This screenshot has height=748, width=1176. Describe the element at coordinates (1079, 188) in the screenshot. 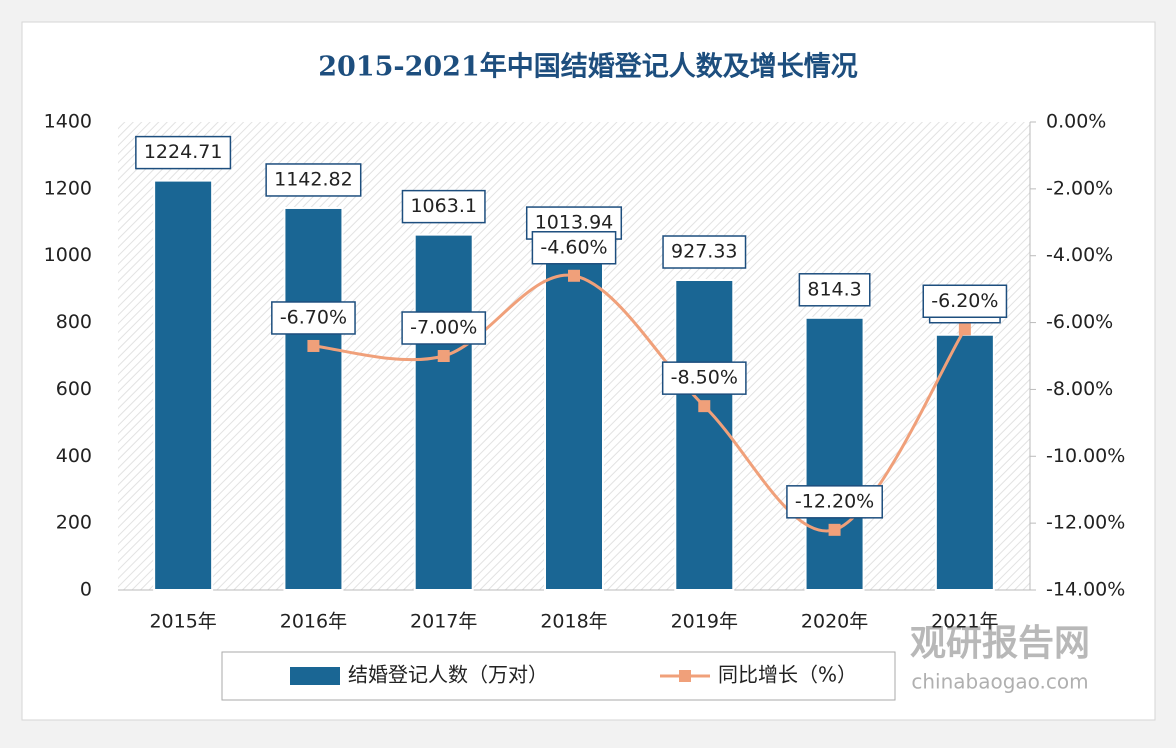

I see `y2-tick-label: -2.00%` at that location.